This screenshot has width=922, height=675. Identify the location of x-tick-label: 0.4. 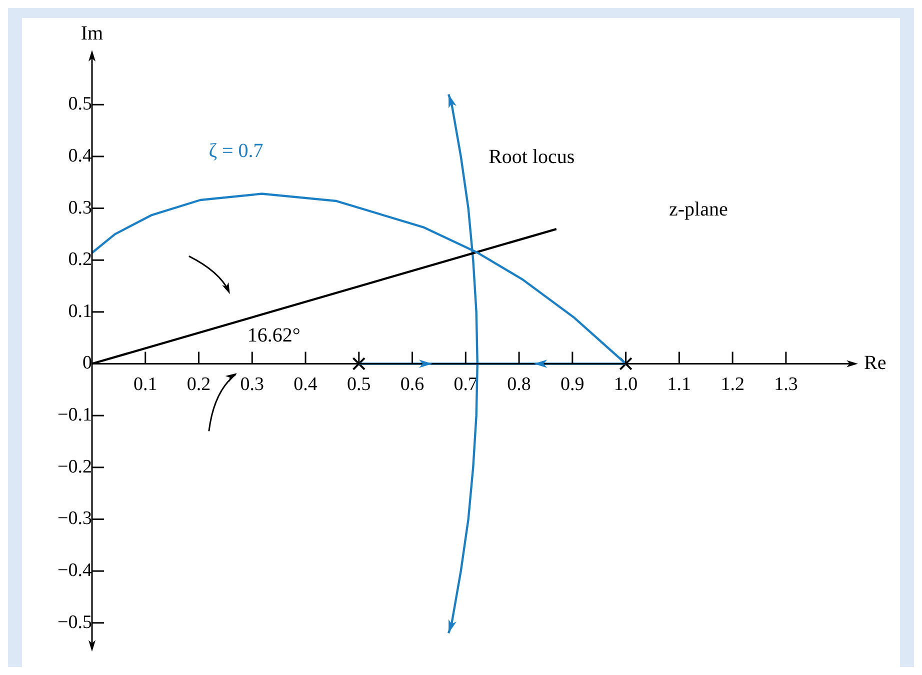
(306, 385).